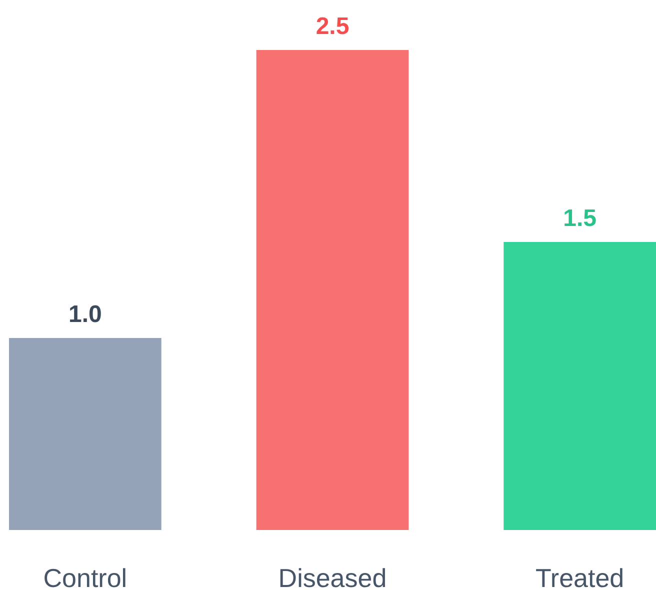 The image size is (656, 590). I want to click on data-label: 1.5, so click(580, 218).